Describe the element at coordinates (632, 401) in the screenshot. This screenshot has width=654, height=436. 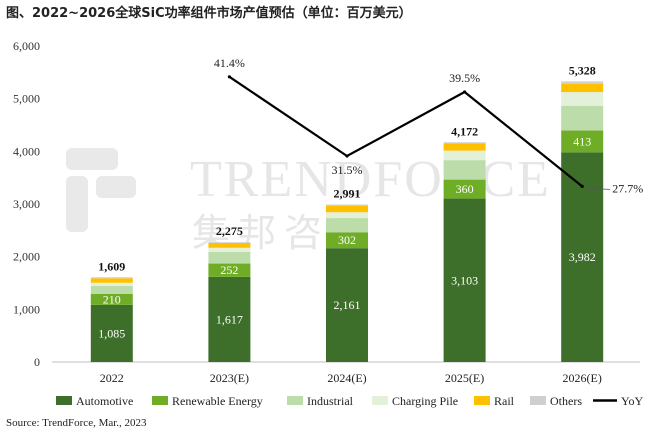
I see `legend-label: YoY` at that location.